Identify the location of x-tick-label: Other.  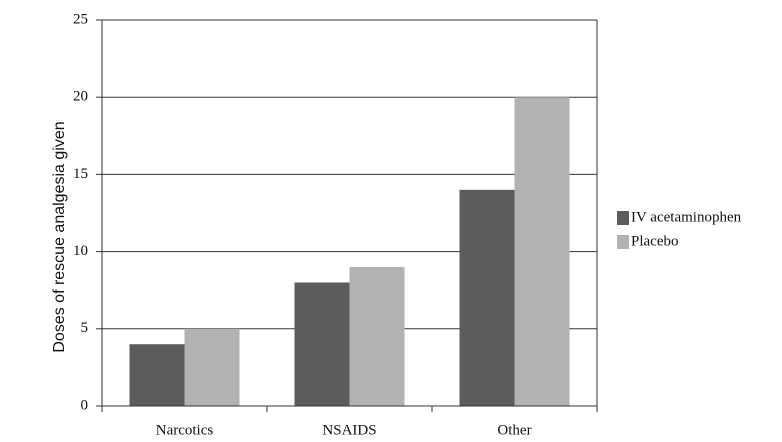
(514, 430).